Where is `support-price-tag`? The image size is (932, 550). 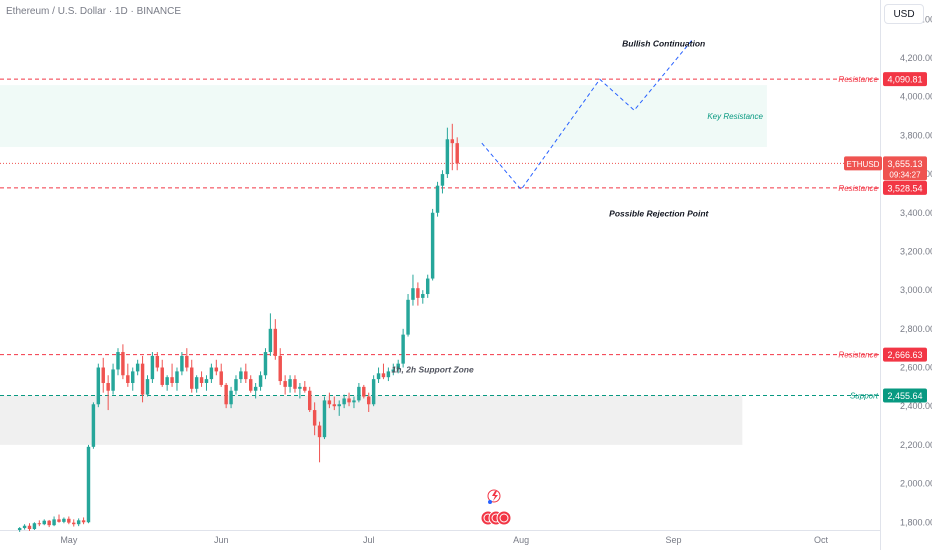 support-price-tag is located at coordinates (905, 395).